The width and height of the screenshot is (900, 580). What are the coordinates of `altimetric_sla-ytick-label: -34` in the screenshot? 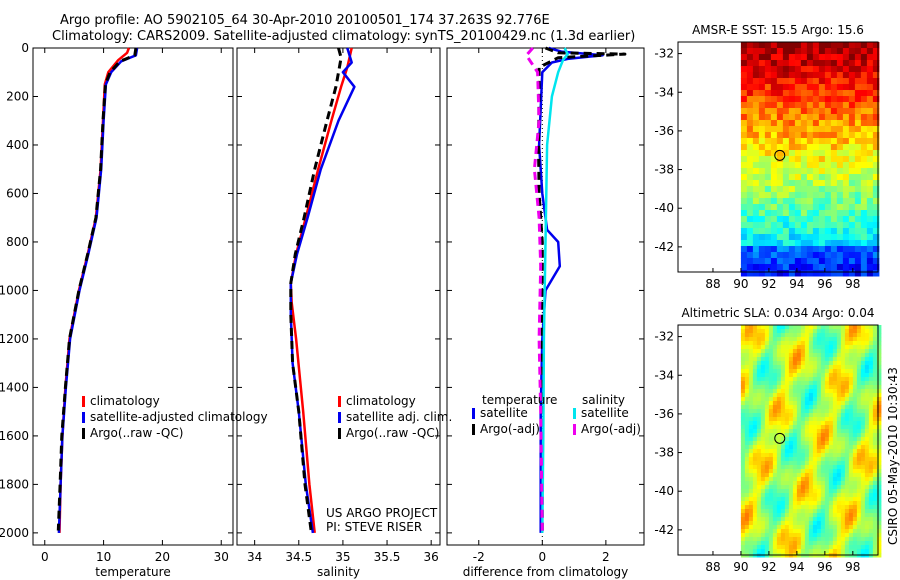 It's located at (664, 375).